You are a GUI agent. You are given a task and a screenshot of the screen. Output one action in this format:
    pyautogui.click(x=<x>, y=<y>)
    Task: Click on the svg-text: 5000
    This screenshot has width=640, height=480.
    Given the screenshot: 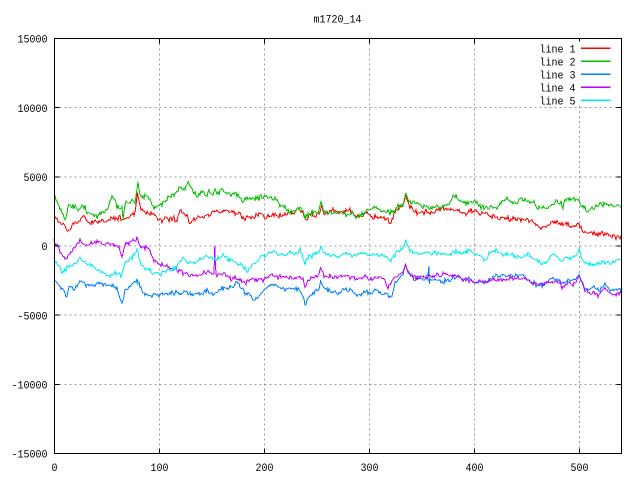 What is the action you would take?
    pyautogui.click(x=36, y=179)
    